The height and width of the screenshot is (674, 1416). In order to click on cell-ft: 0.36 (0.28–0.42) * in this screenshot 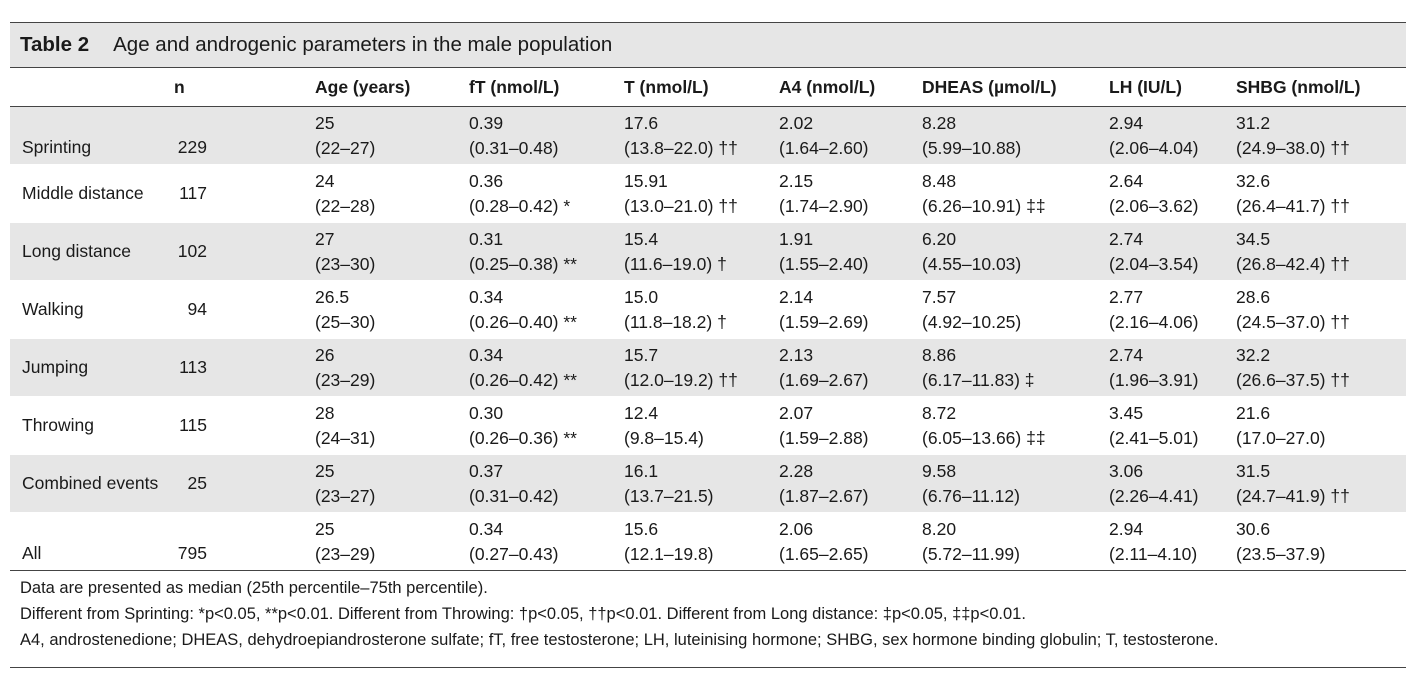, I will do `click(546, 193)`.